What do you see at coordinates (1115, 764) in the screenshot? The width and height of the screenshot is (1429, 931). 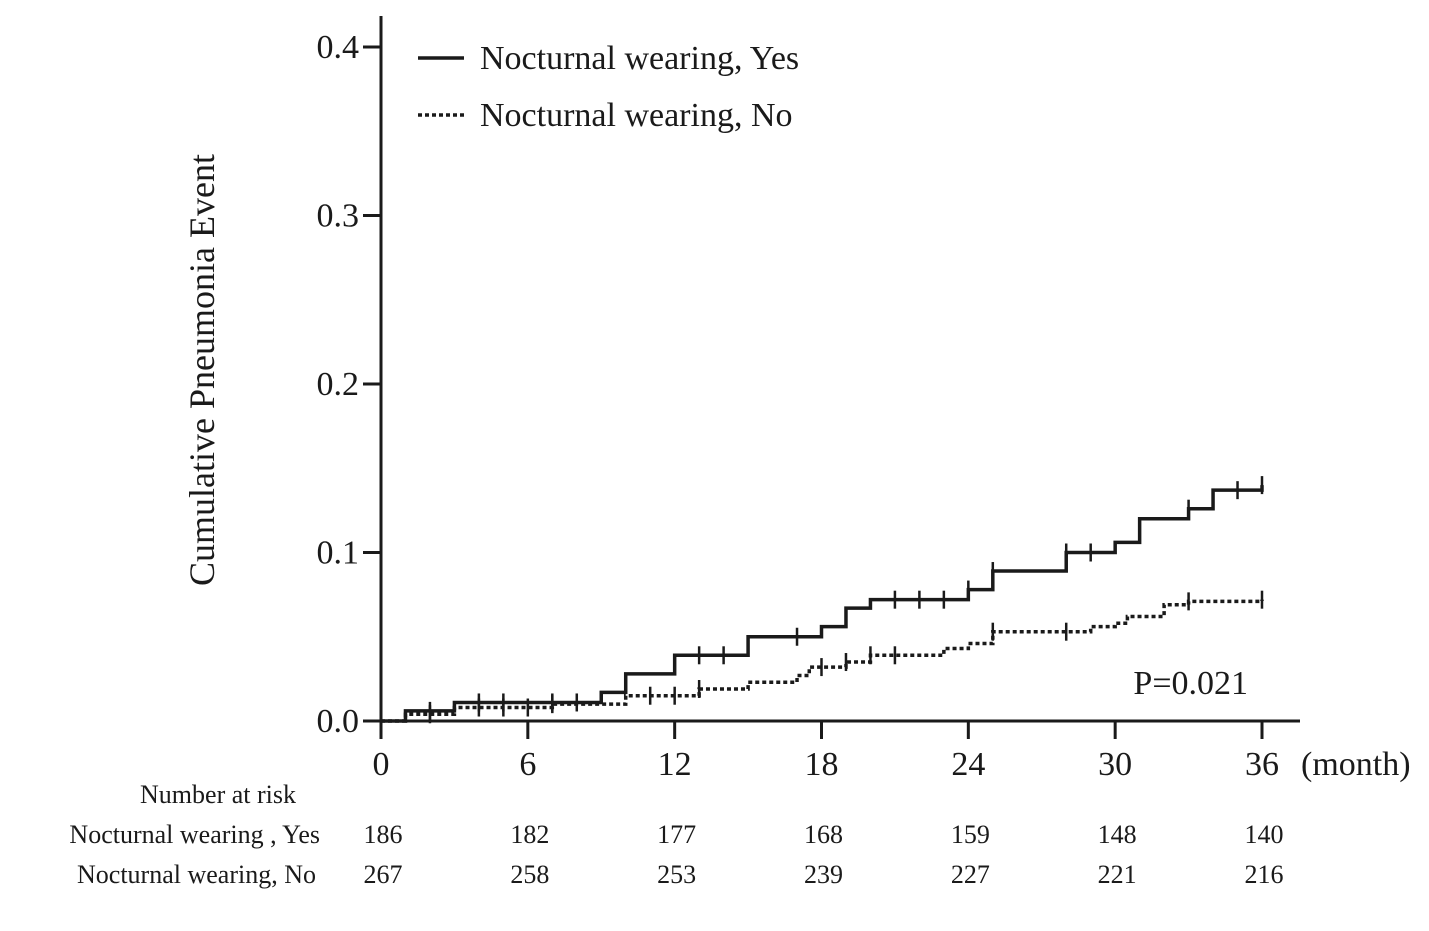 I see `x-tick-label: 30` at bounding box center [1115, 764].